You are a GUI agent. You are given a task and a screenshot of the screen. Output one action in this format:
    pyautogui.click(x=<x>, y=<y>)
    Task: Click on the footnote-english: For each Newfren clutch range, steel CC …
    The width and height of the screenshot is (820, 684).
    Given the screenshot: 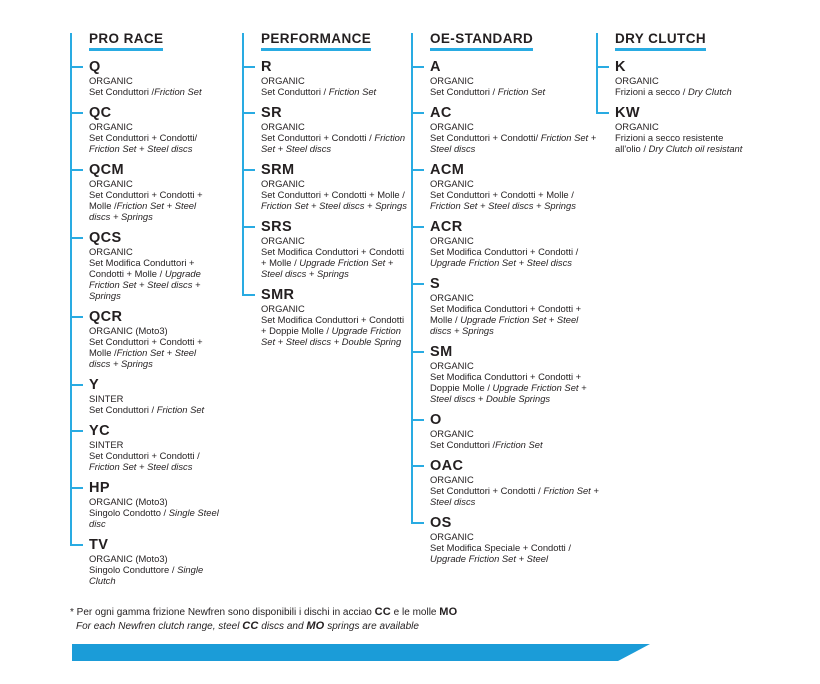 What is the action you would take?
    pyautogui.click(x=420, y=627)
    